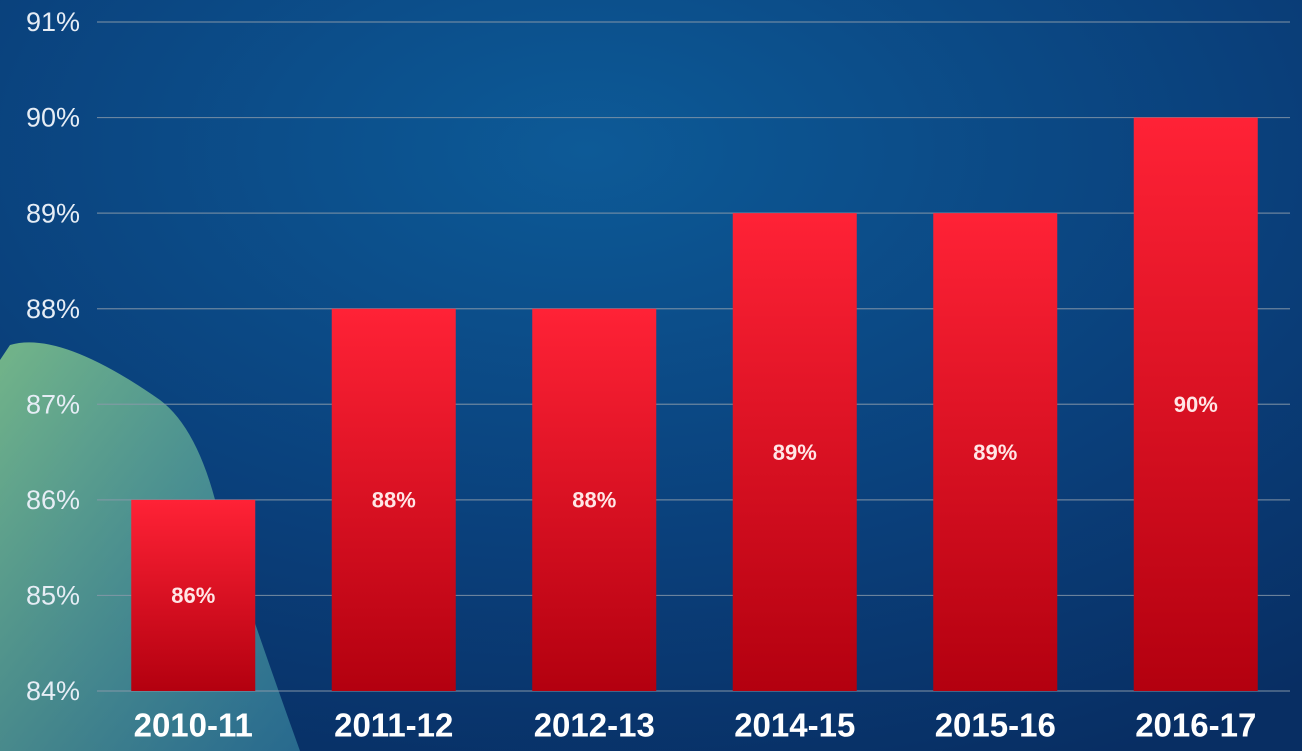 This screenshot has height=751, width=1302. I want to click on x-tick-label: 2015-16, so click(995, 725).